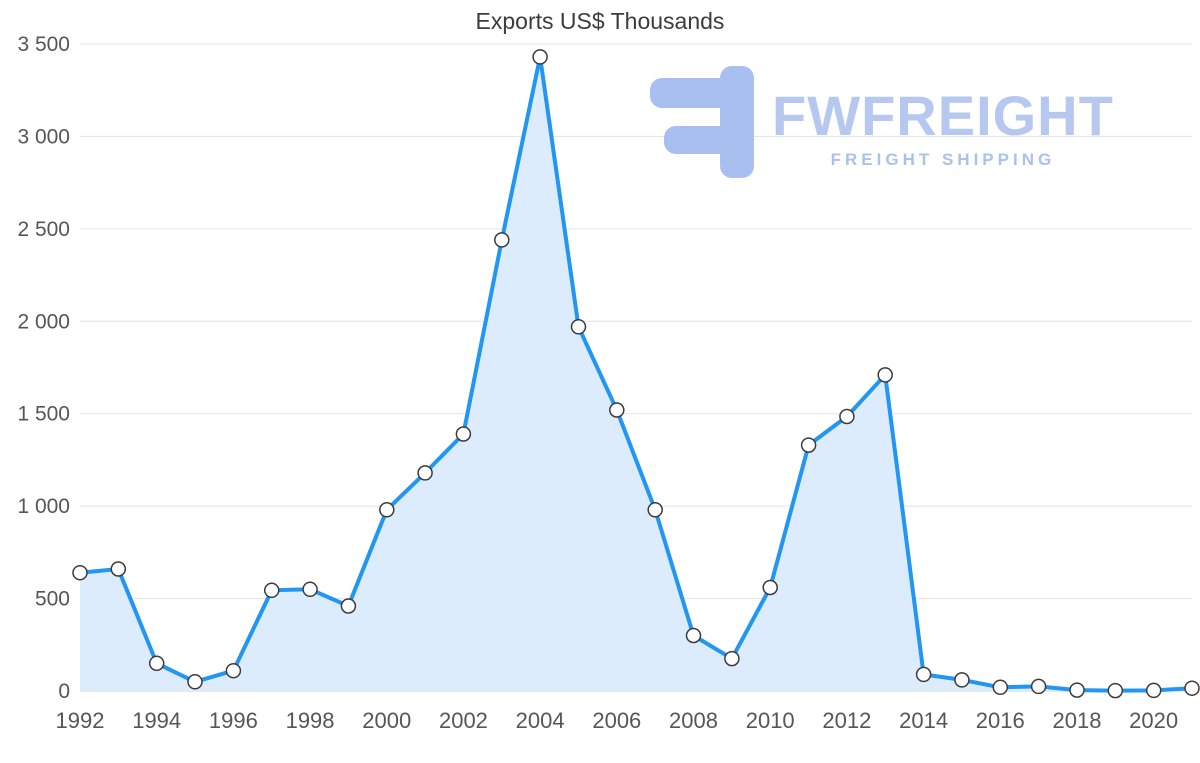 Image resolution: width=1200 pixels, height=763 pixels. What do you see at coordinates (43, 414) in the screenshot?
I see `y-axis-label: 1 500` at bounding box center [43, 414].